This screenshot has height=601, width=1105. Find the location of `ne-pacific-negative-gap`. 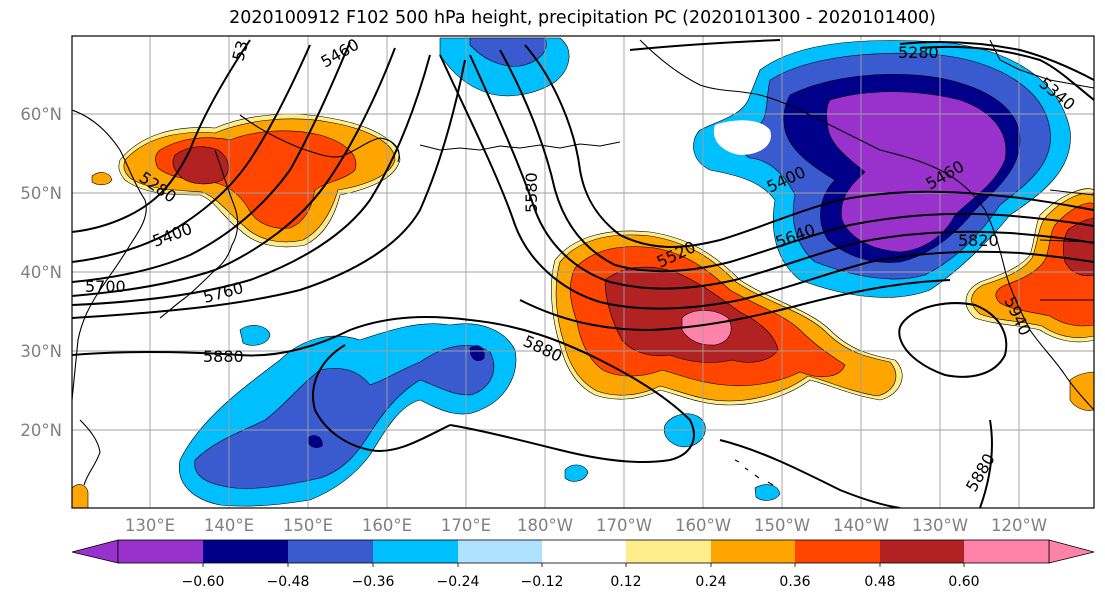

ne-pacific-negative-gap is located at coordinates (742, 137).